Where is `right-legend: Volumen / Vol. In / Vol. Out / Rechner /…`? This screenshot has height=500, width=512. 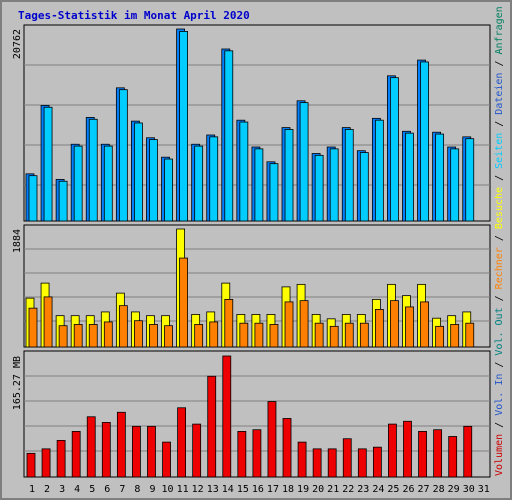
right-legend: Volumen / Vol. In / Vol. Out / Rechner /… is located at coordinates (499, 241).